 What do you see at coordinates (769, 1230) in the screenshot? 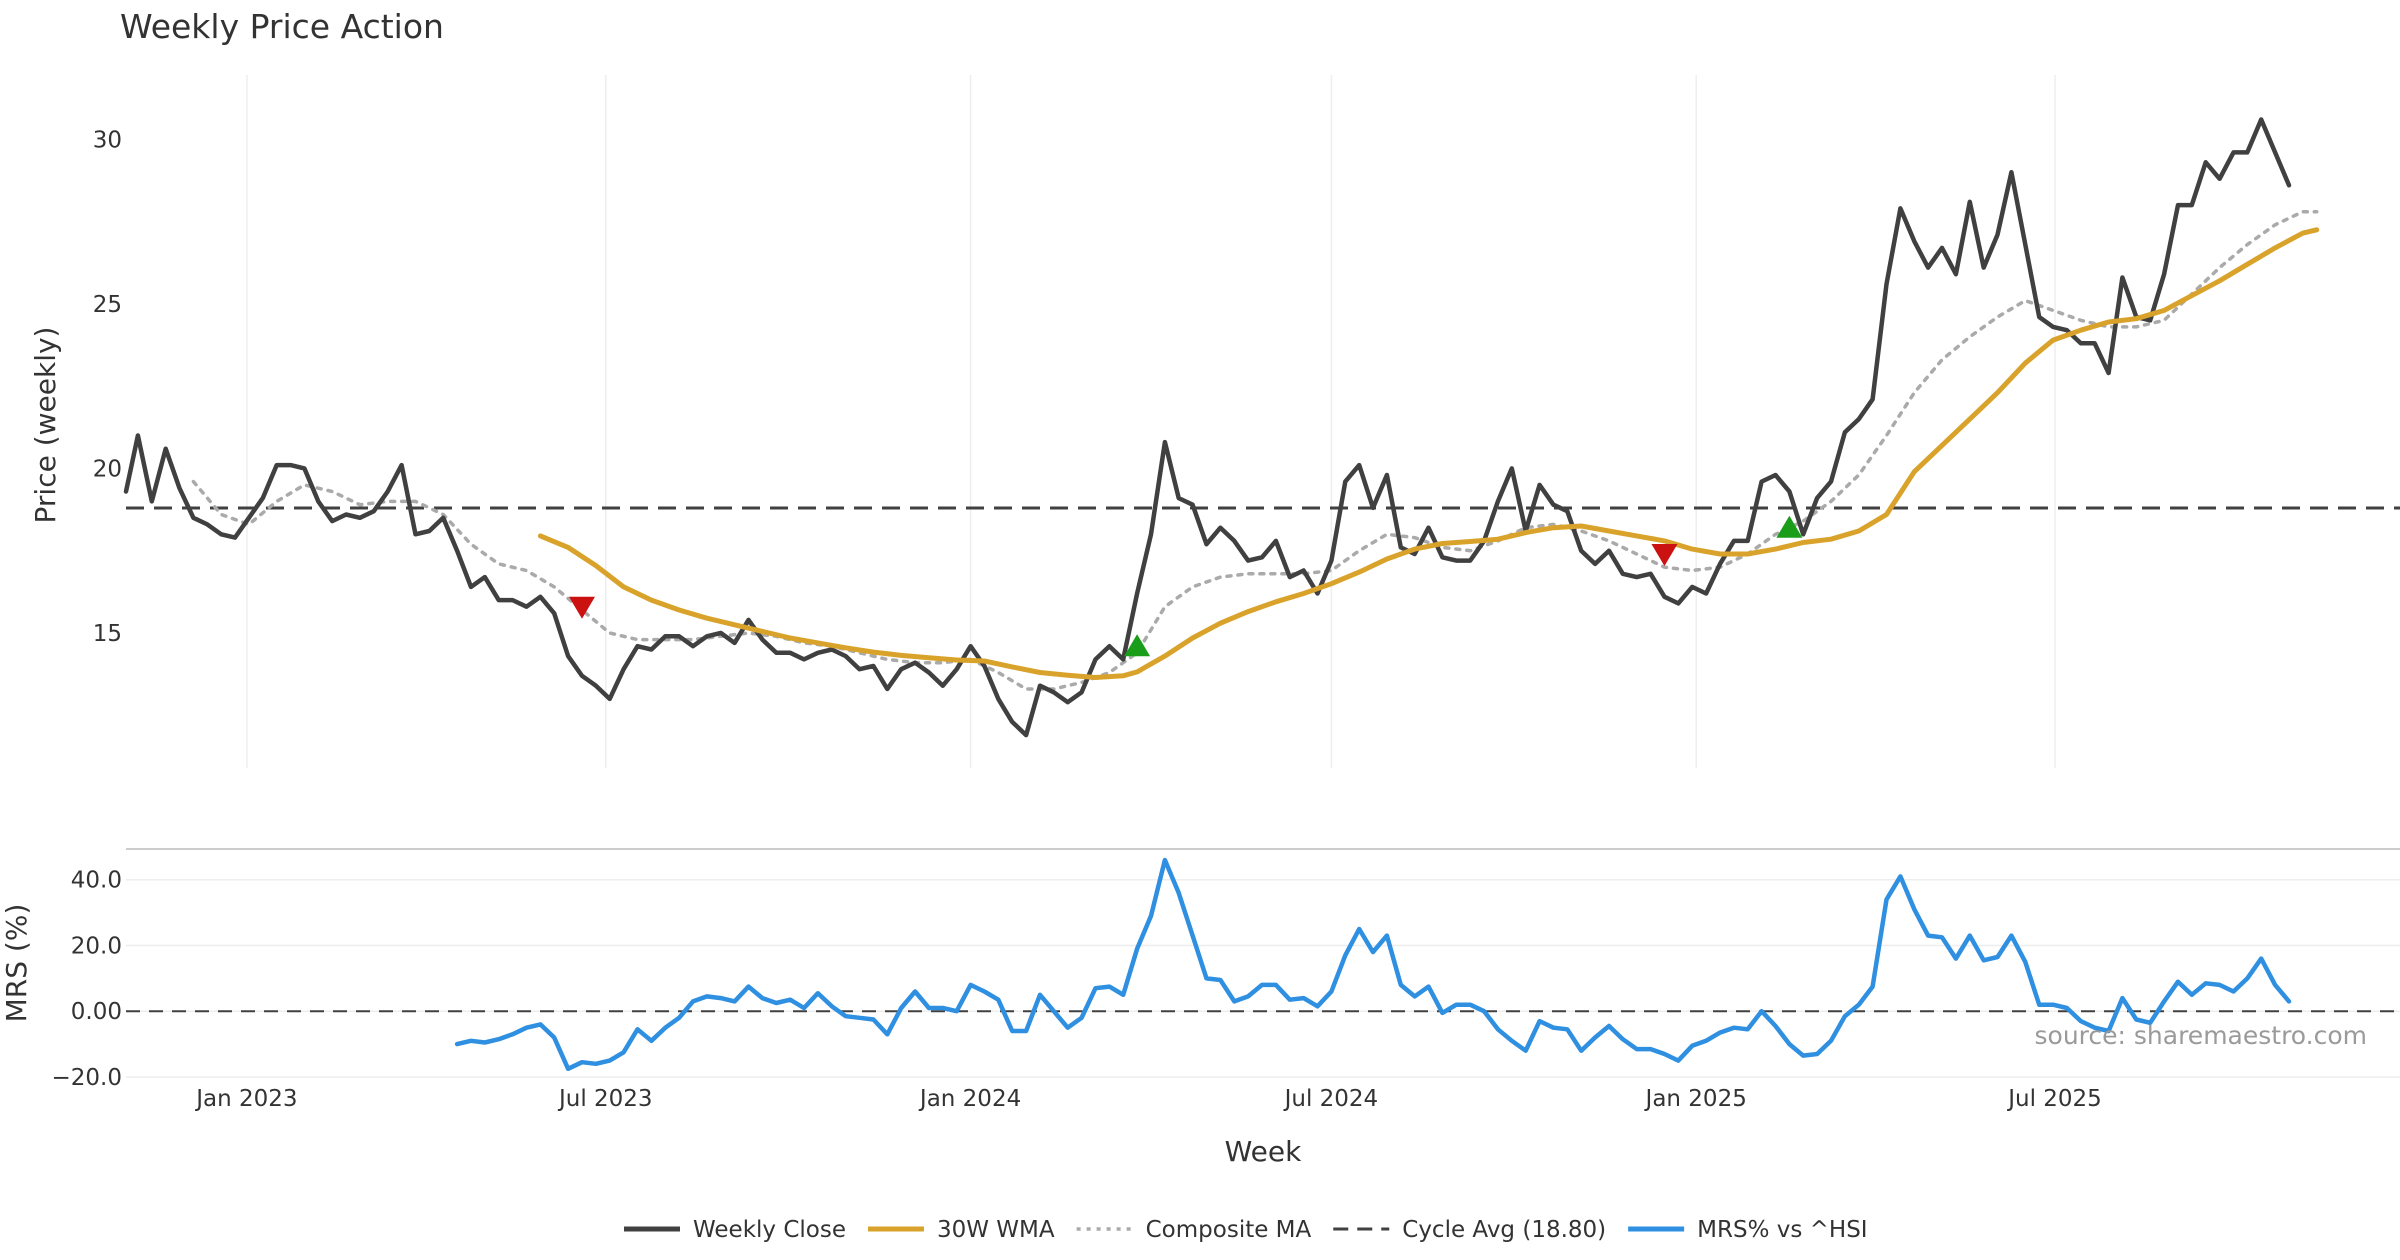
I see `legend-label-weekly-close: Weekly Close` at bounding box center [769, 1230].